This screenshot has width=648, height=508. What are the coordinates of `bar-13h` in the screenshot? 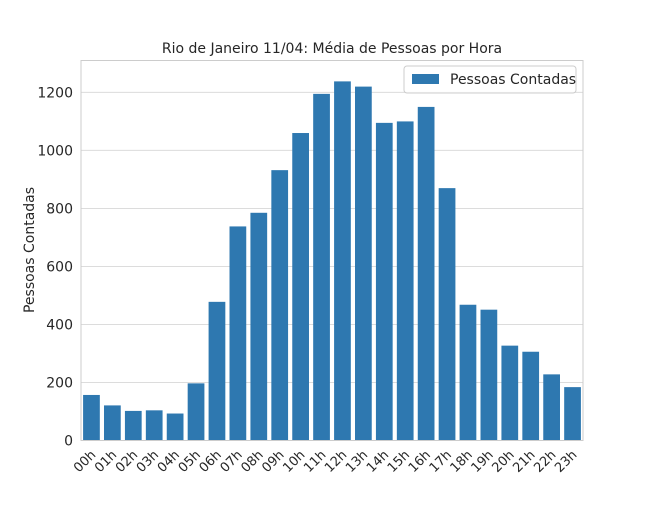 It's located at (363, 263).